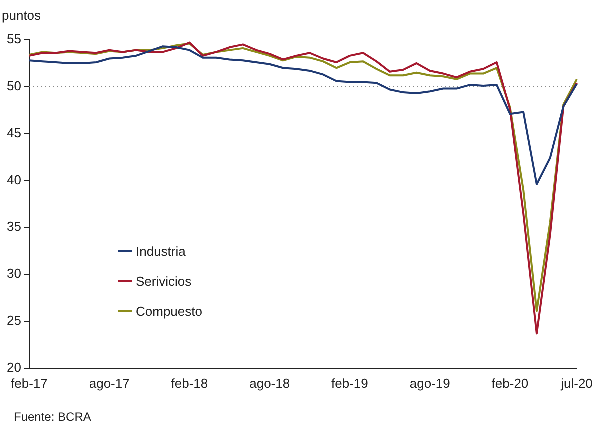 This screenshot has height=425, width=603. I want to click on x-tick-label: jul-20, so click(576, 383).